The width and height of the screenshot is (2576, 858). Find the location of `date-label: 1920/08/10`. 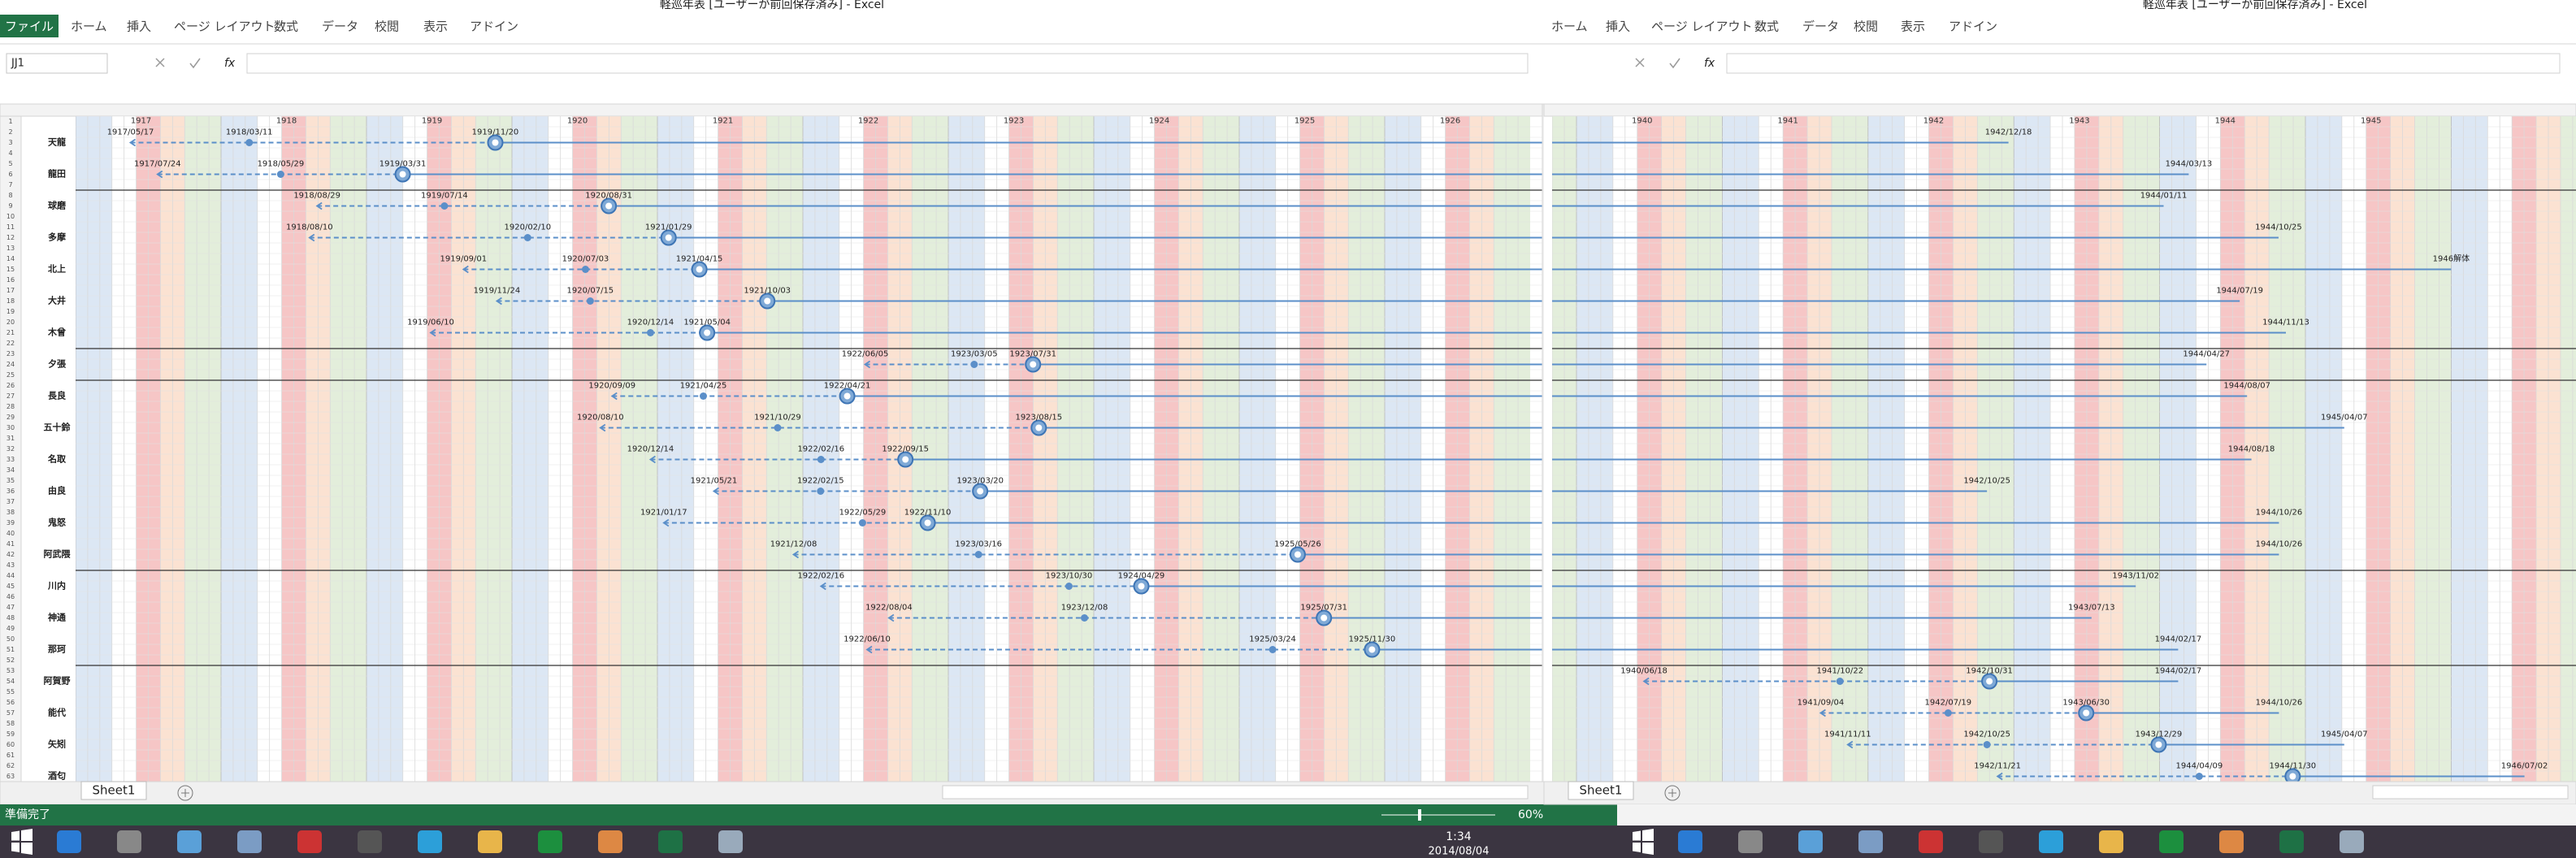

date-label: 1920/08/10 is located at coordinates (600, 418).